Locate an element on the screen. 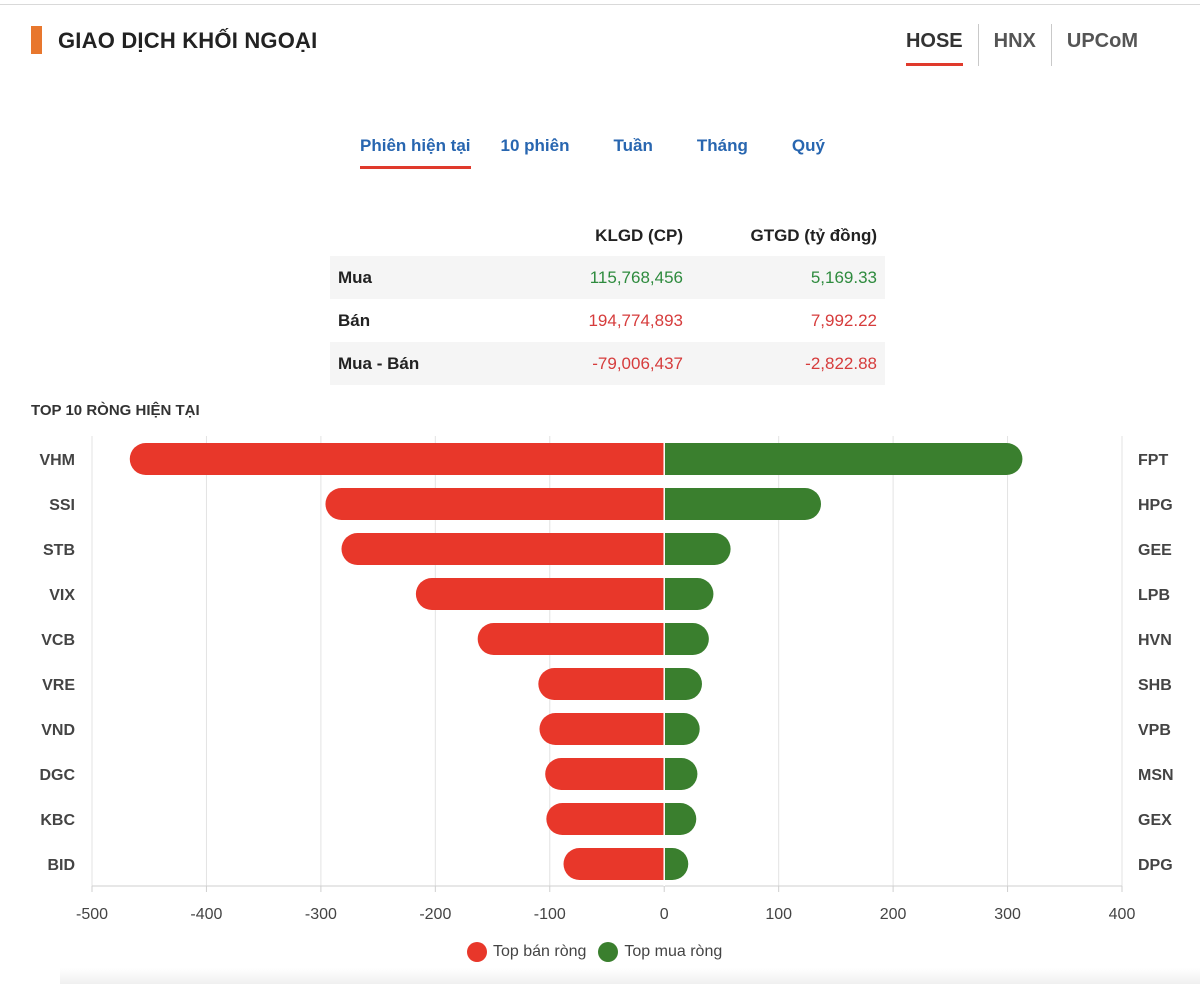  header-klgd: KLGD (CP) is located at coordinates (639, 235).